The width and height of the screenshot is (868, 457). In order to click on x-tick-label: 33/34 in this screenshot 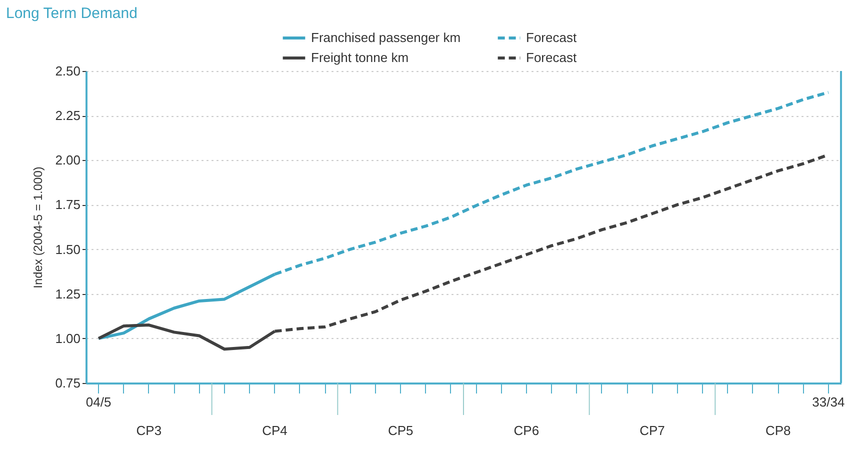, I will do `click(828, 402)`.